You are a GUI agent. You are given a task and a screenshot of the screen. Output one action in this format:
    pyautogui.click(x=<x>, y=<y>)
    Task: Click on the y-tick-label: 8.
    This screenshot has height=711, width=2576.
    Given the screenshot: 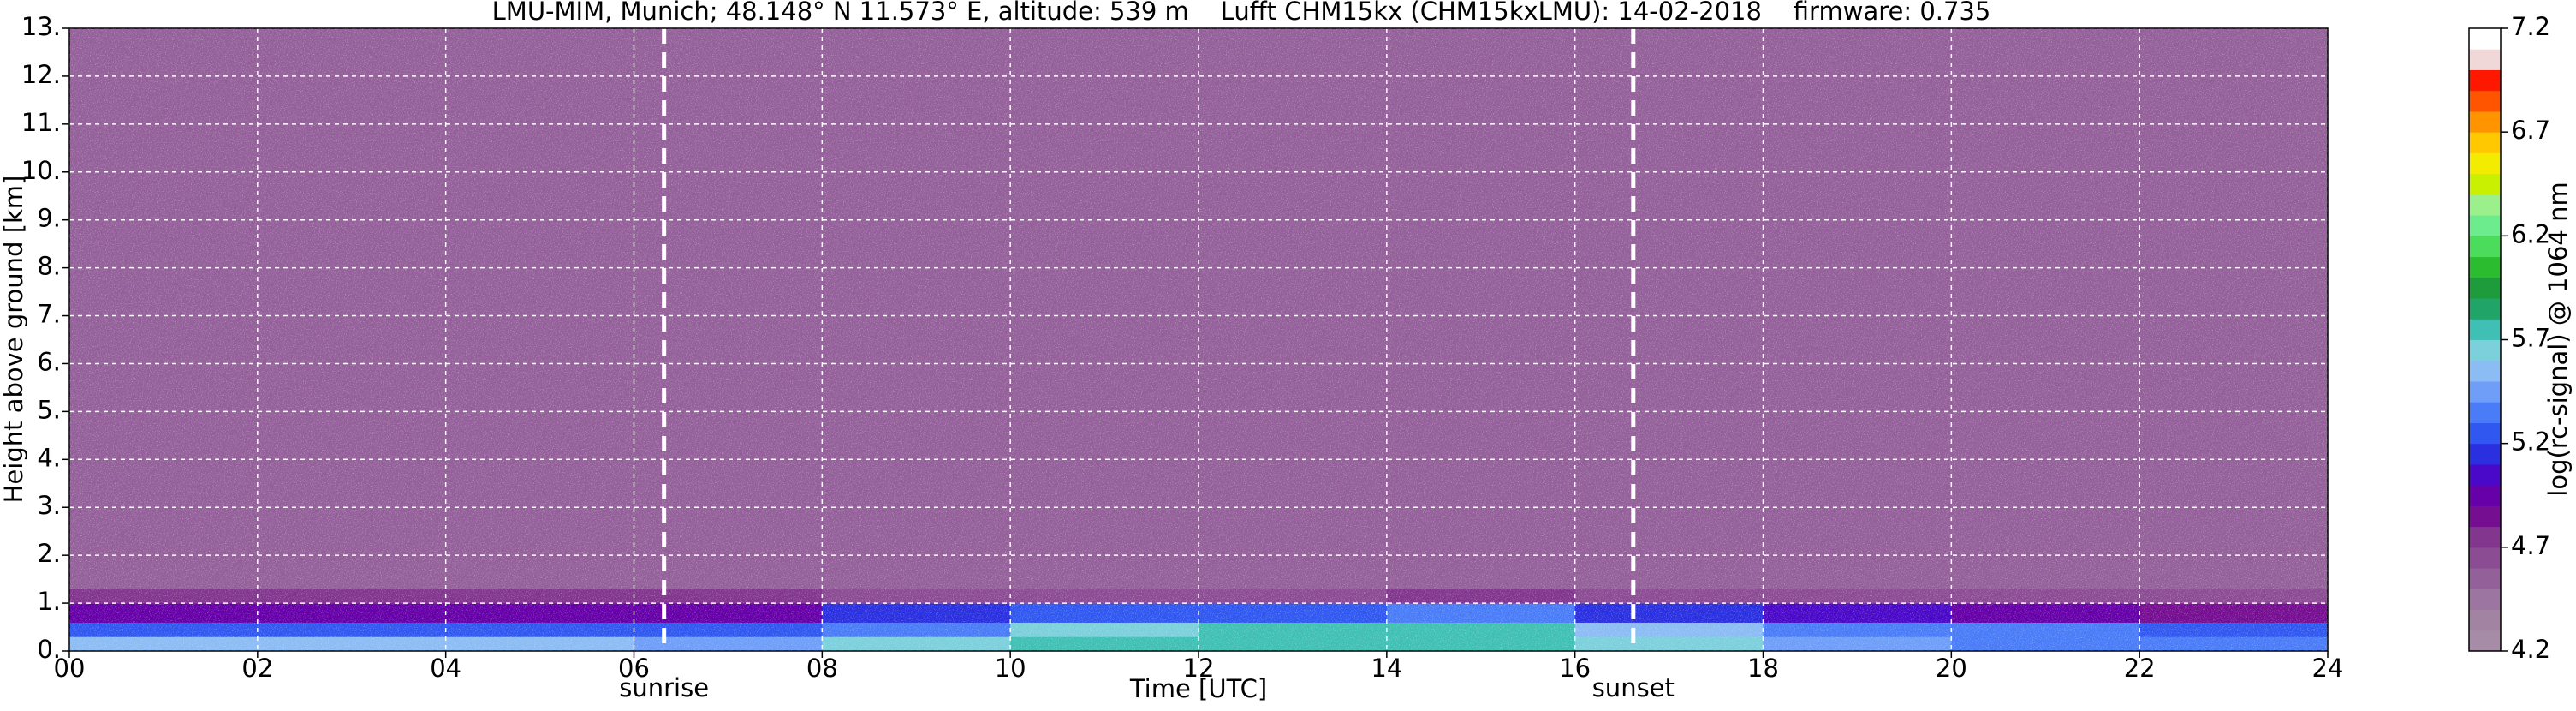 What is the action you would take?
    pyautogui.click(x=49, y=267)
    